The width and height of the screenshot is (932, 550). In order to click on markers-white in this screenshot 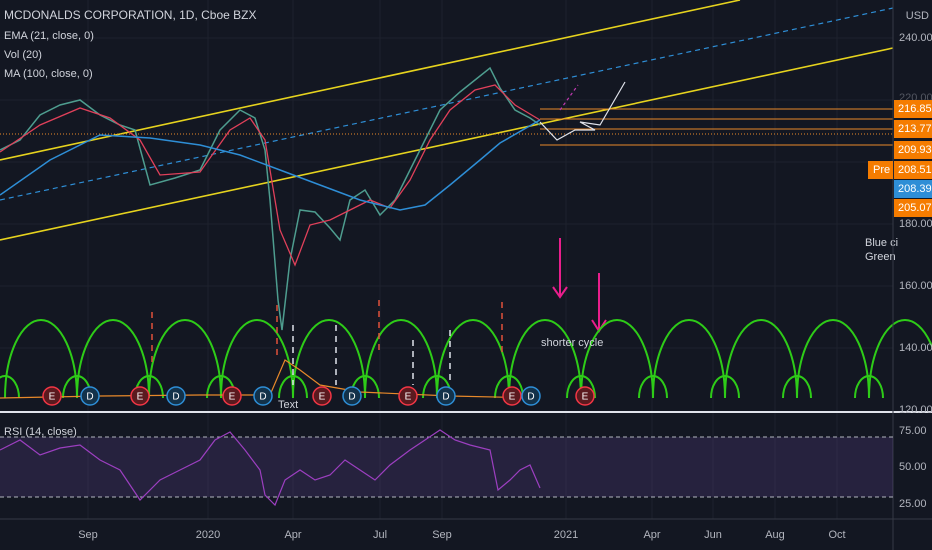, I will do `click(371, 355)`.